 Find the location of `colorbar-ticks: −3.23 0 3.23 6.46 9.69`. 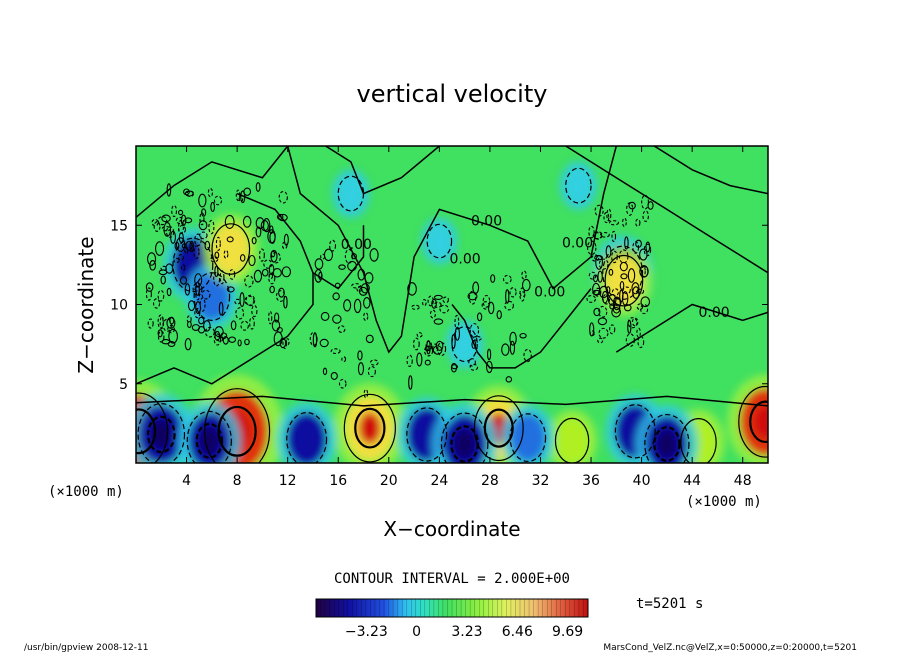

colorbar-ticks: −3.23 0 3.23 6.46 9.69 is located at coordinates (464, 632).